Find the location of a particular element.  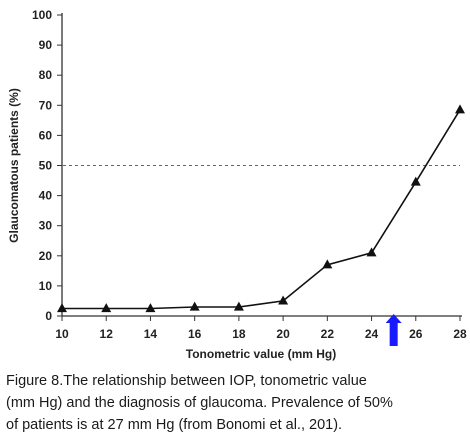

y-axis-ticks: 0 10 20 30 40 50 60 70 80 90 100 is located at coordinates (47, 165).